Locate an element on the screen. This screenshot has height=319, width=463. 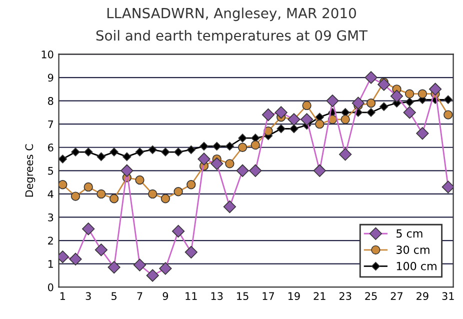
x-tick-label: 1 is located at coordinates (63, 296).